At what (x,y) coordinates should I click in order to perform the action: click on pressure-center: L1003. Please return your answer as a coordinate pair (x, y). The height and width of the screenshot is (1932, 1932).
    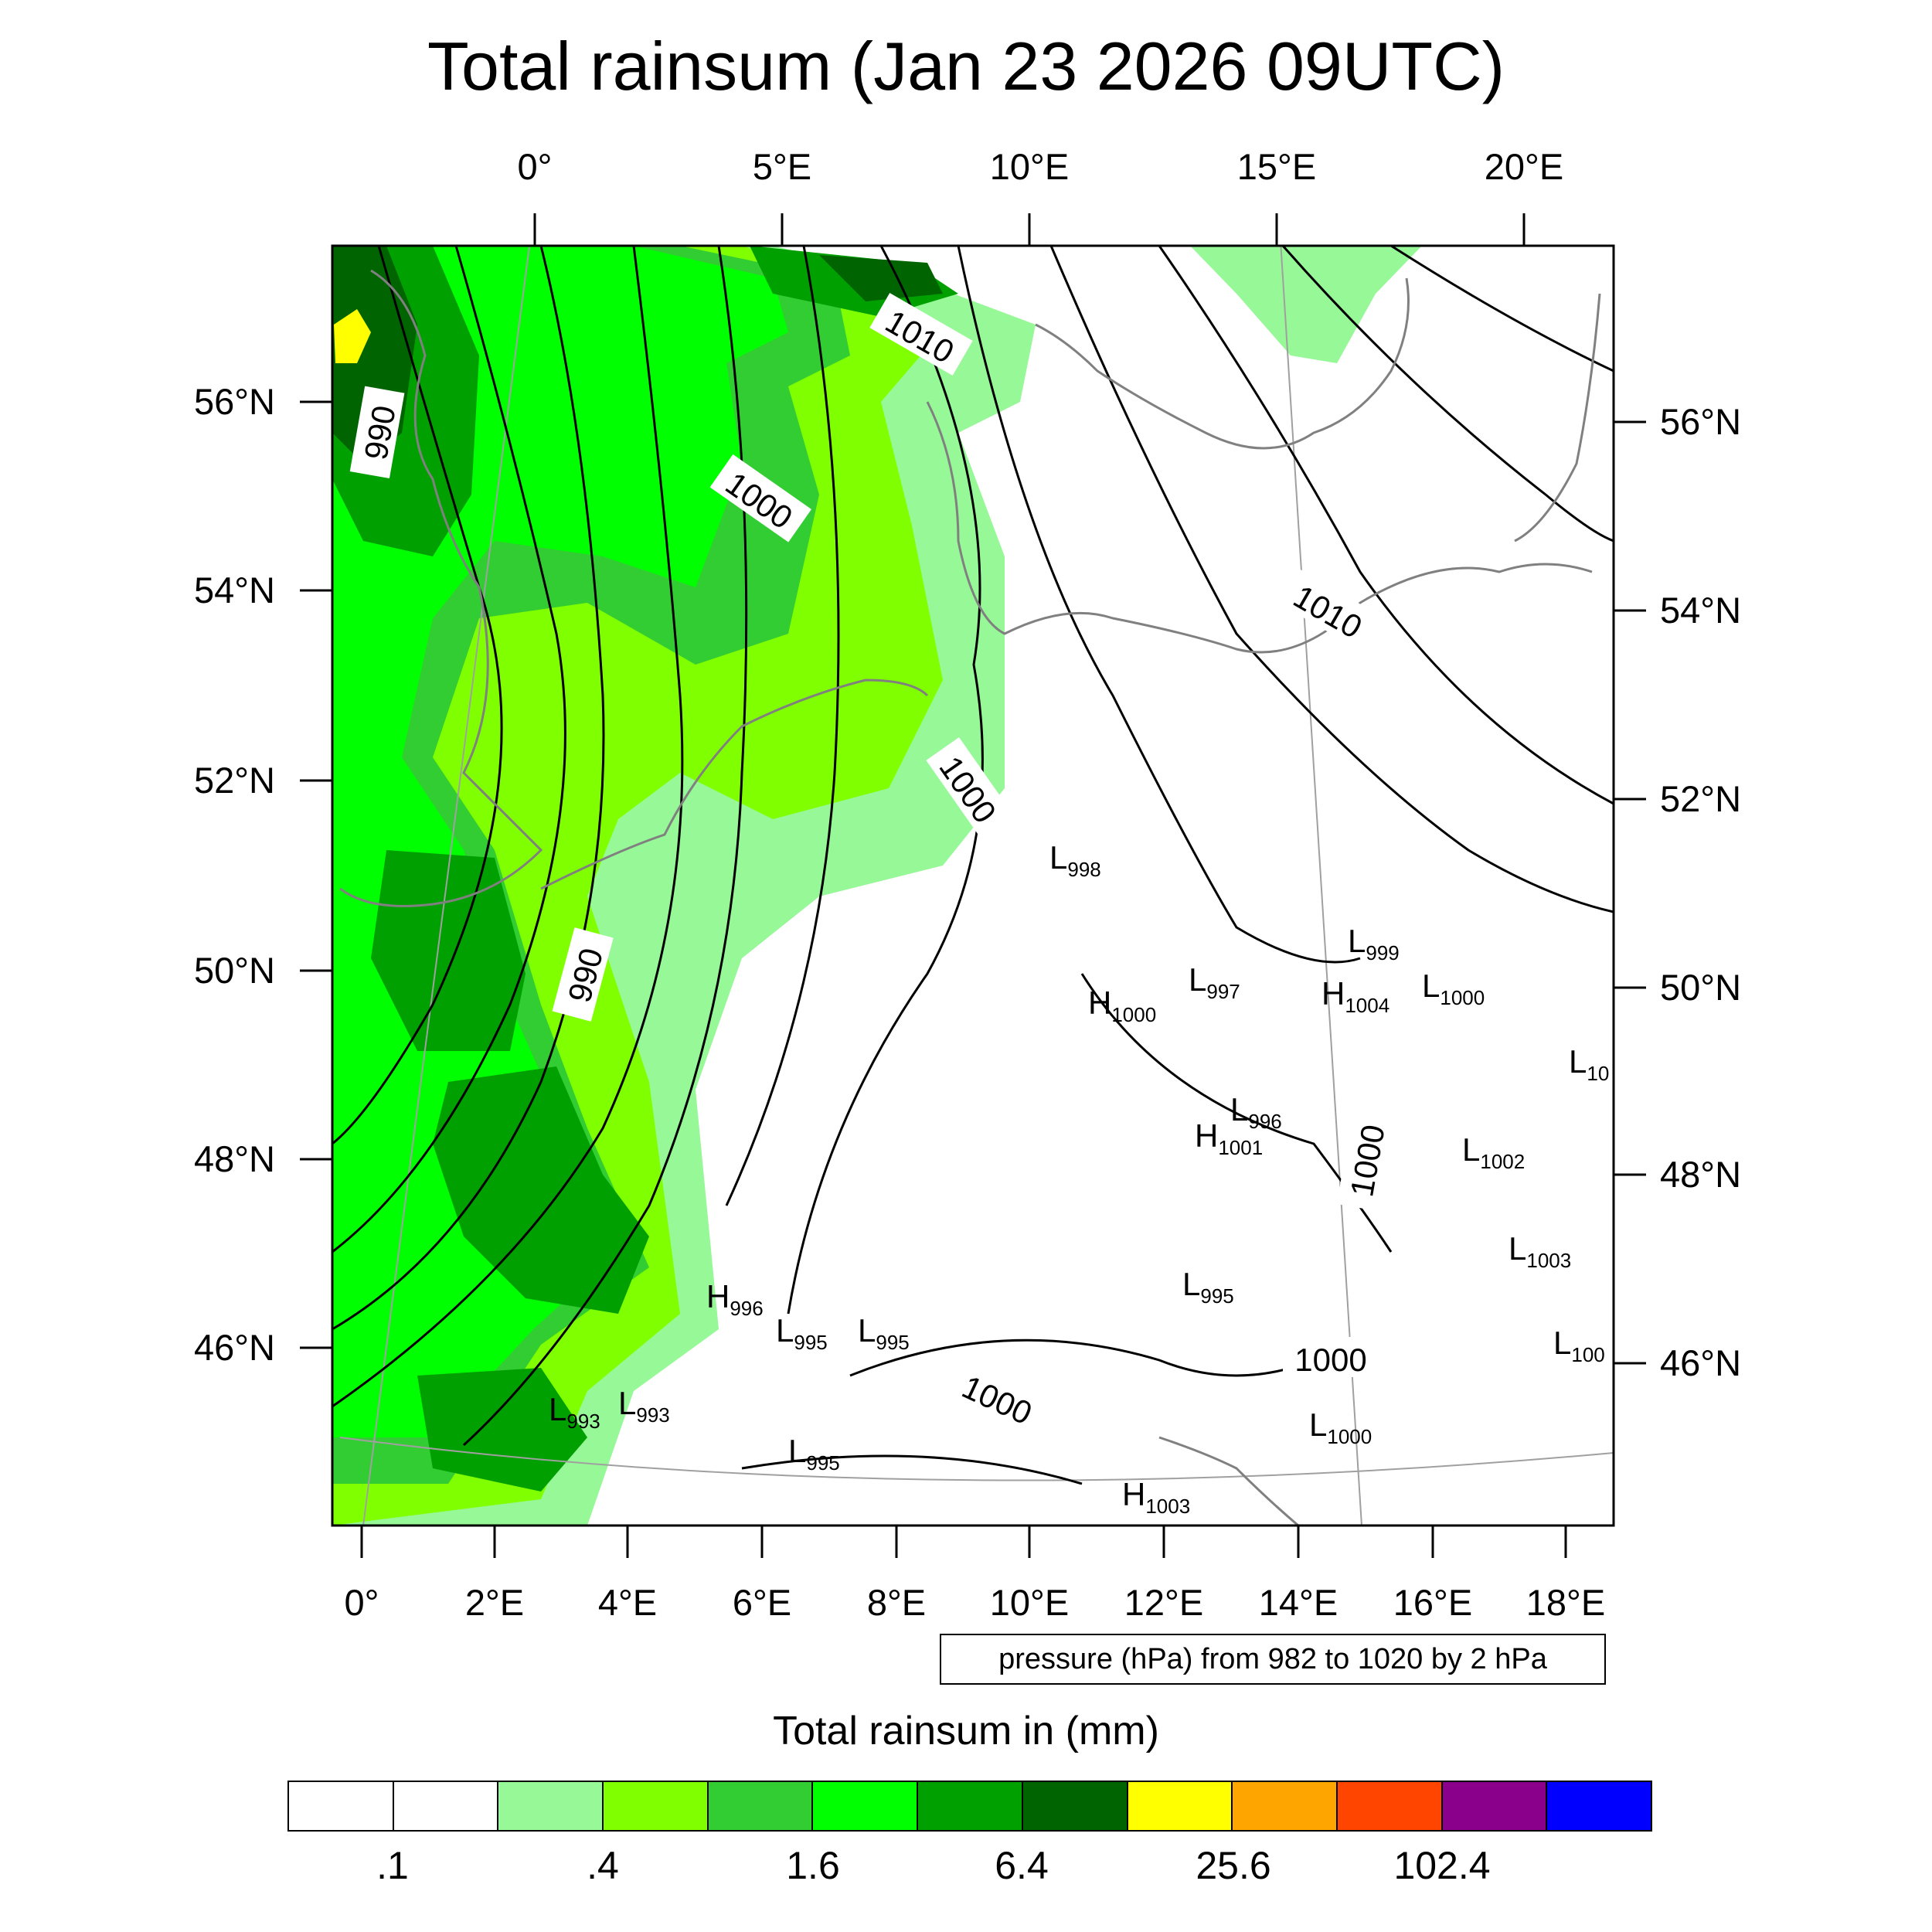
    Looking at the image, I should click on (1540, 1251).